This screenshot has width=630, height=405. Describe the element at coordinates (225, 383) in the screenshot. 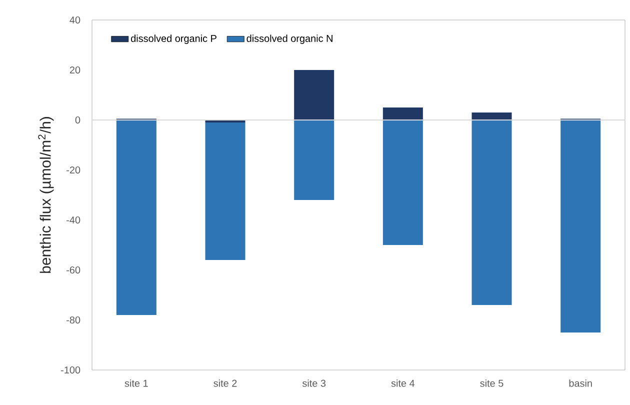

I see `x-tick-label: site 2` at that location.